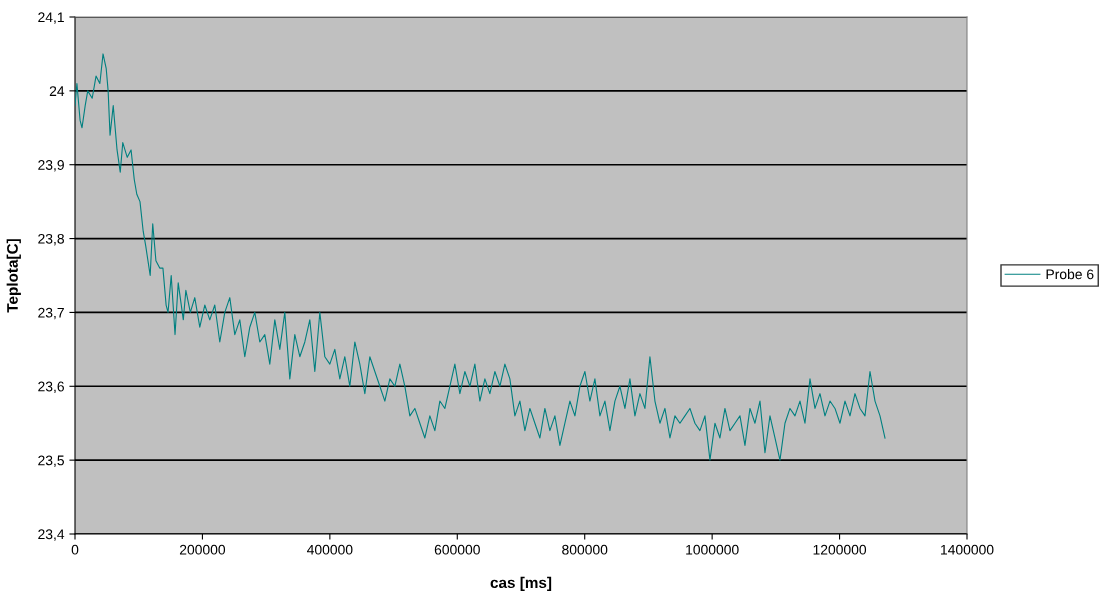 The image size is (1101, 601). Describe the element at coordinates (840, 549) in the screenshot. I see `x-tick-label: 1200000` at that location.